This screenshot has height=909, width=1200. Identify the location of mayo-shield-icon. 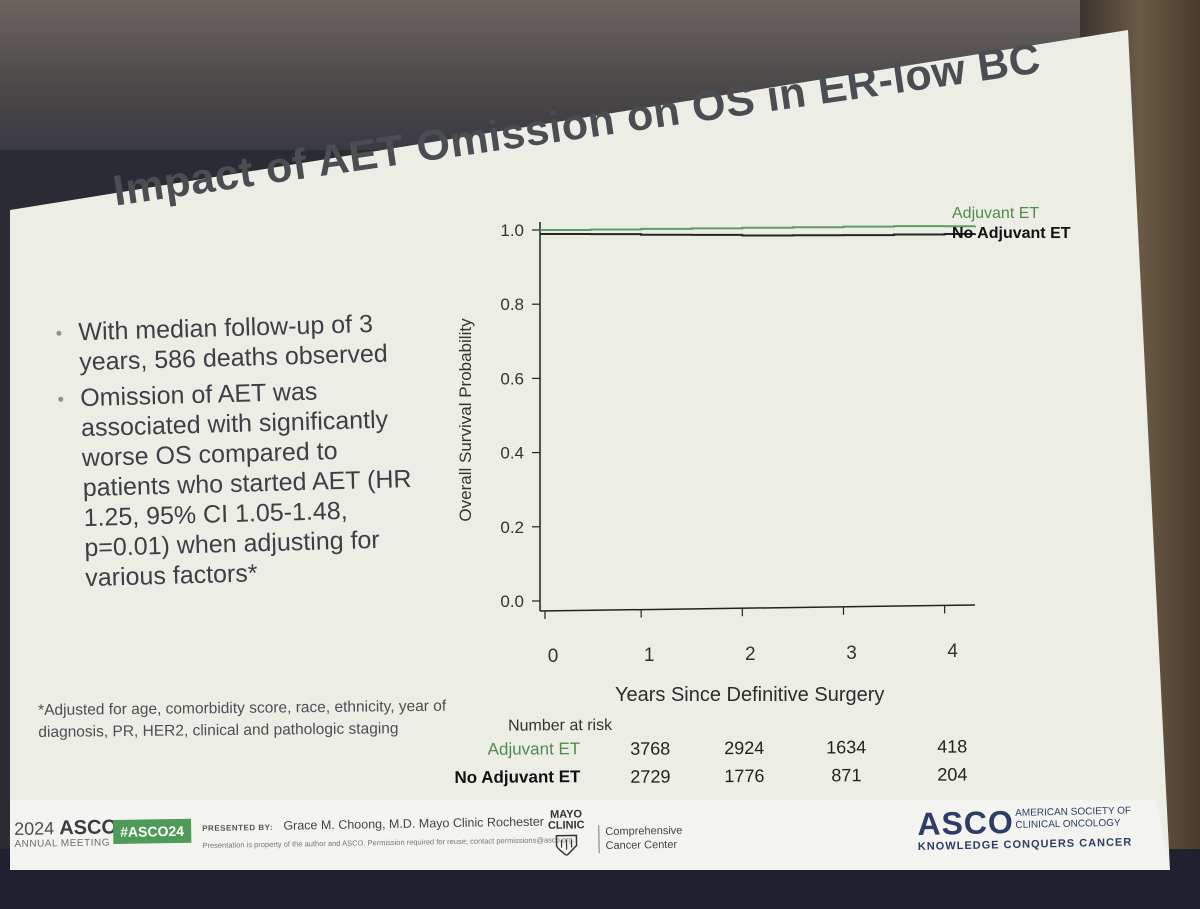
(566, 845).